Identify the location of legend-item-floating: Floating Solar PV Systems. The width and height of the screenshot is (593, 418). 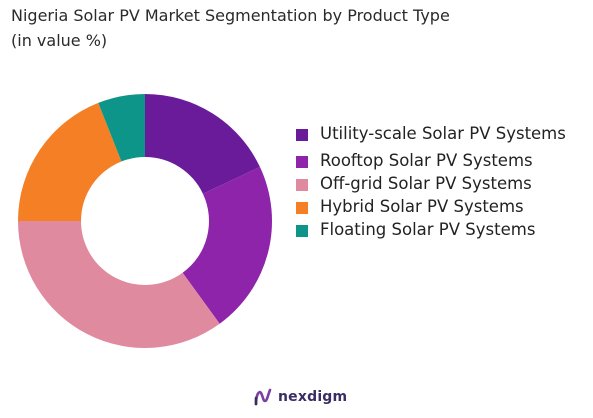
(441, 229).